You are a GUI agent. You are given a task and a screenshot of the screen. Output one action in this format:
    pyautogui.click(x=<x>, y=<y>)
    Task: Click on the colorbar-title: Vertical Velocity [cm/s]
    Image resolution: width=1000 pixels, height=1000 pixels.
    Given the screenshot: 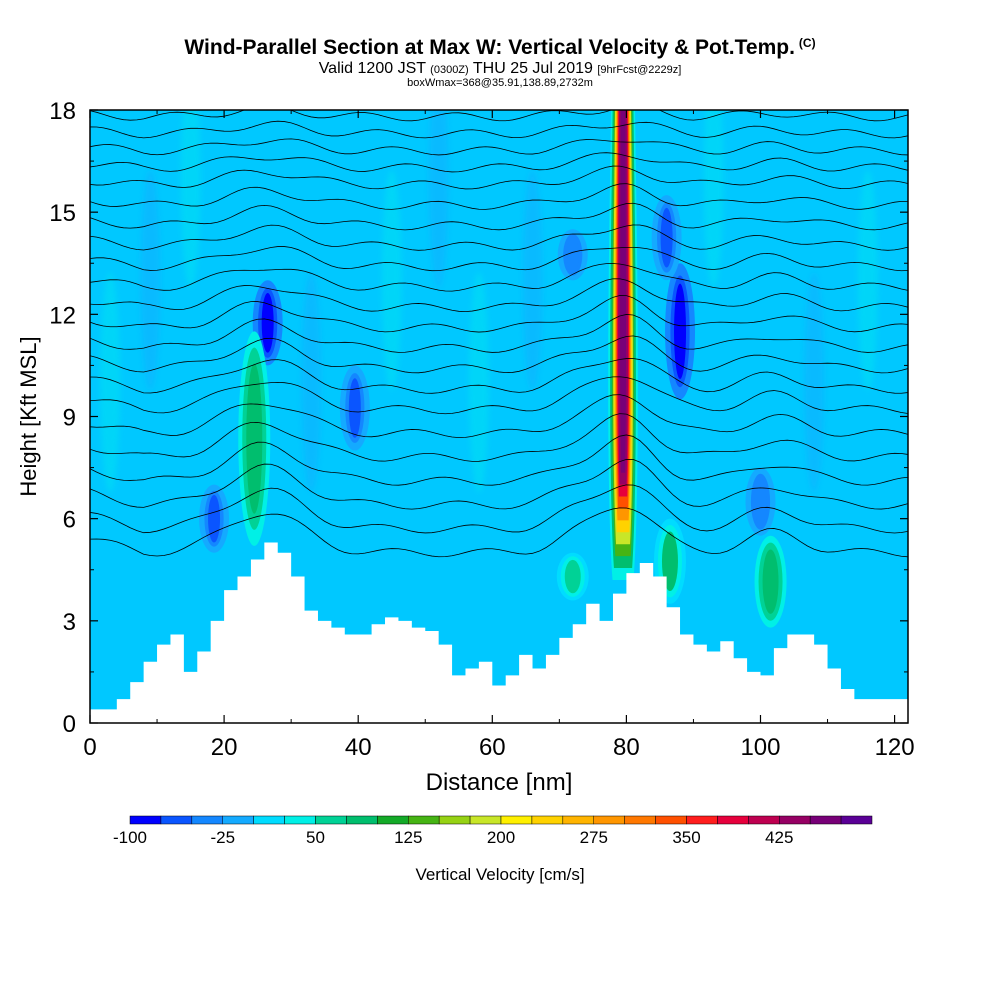 What is the action you would take?
    pyautogui.click(x=499, y=874)
    